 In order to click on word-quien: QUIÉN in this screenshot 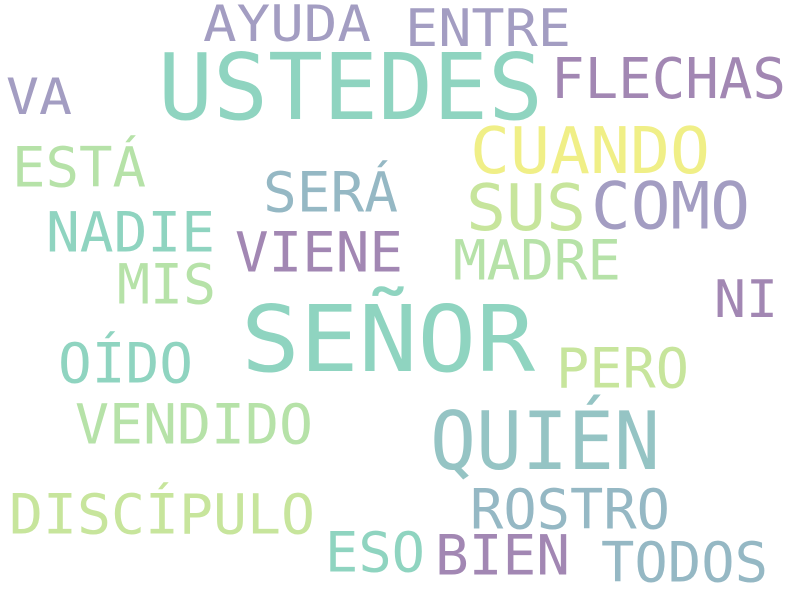, I will do `click(545, 441)`.